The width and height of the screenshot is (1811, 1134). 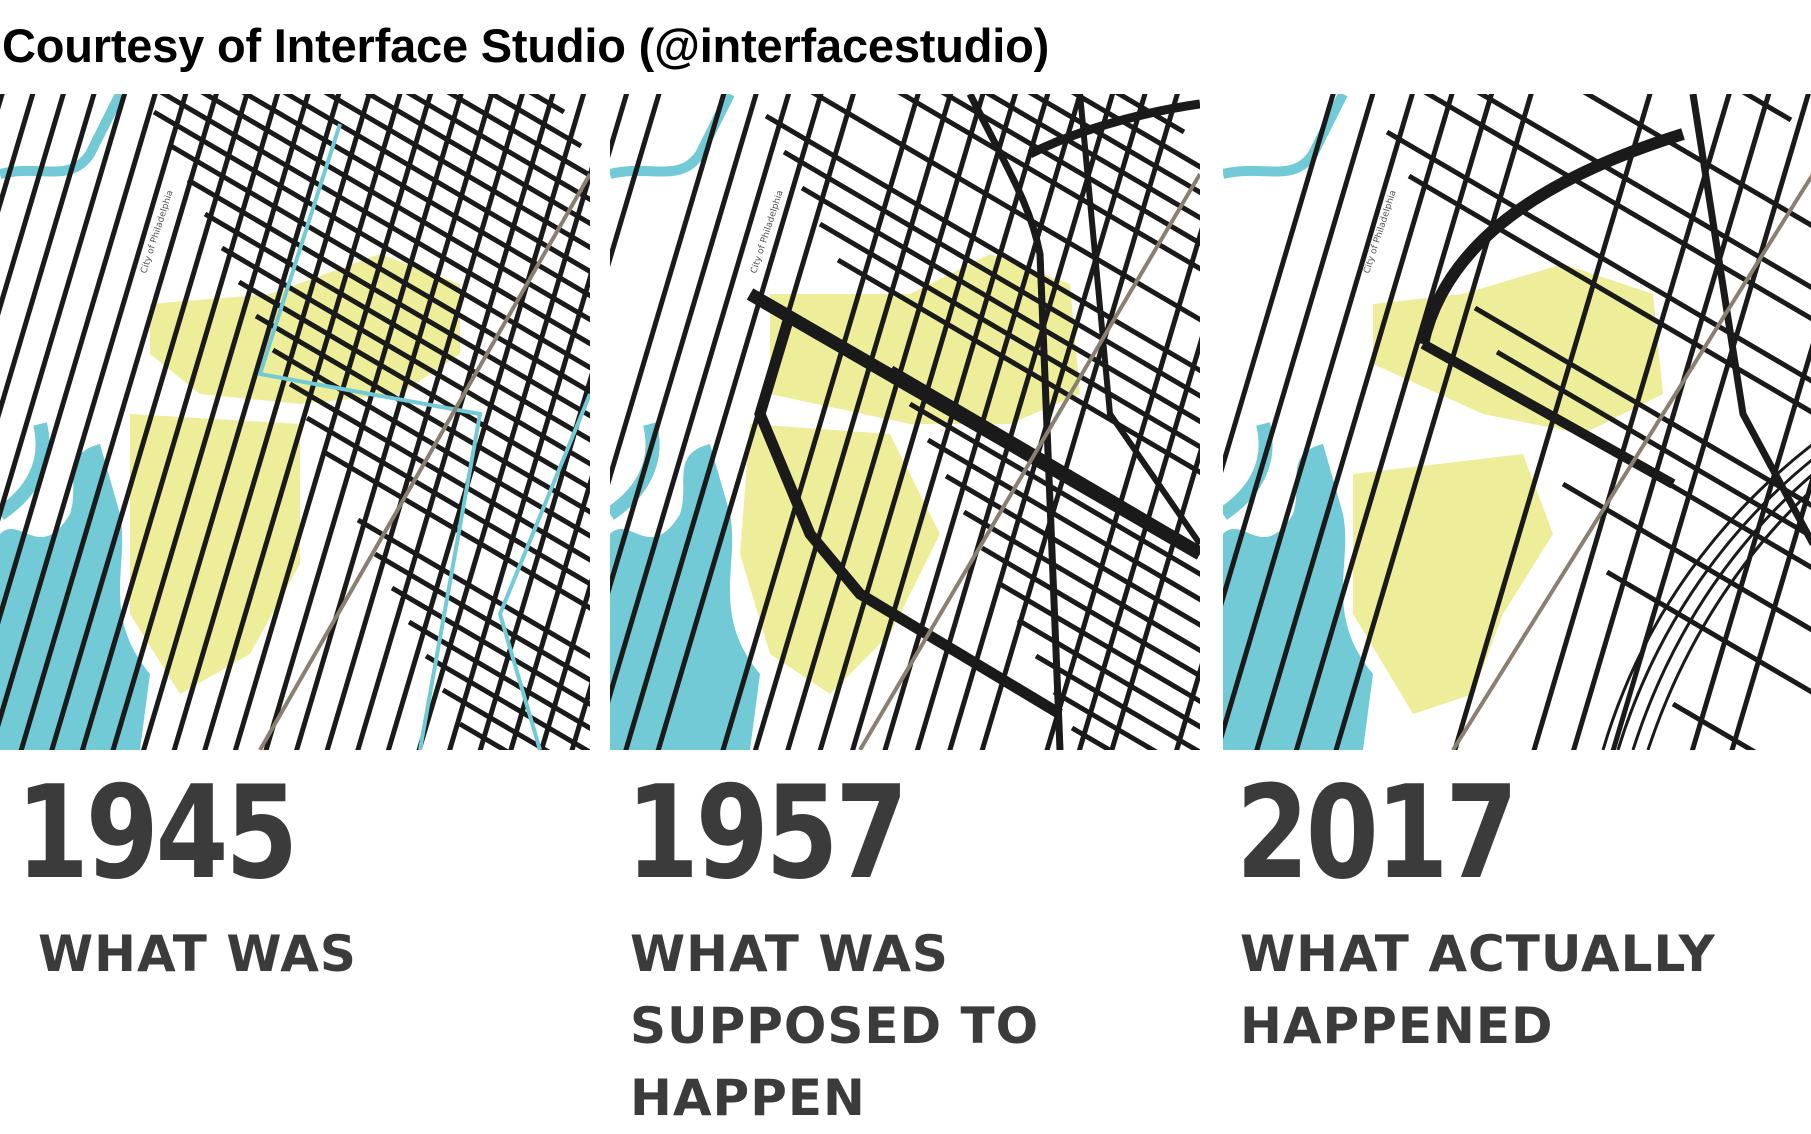 I want to click on year-label-1945: 1945, so click(x=157, y=833).